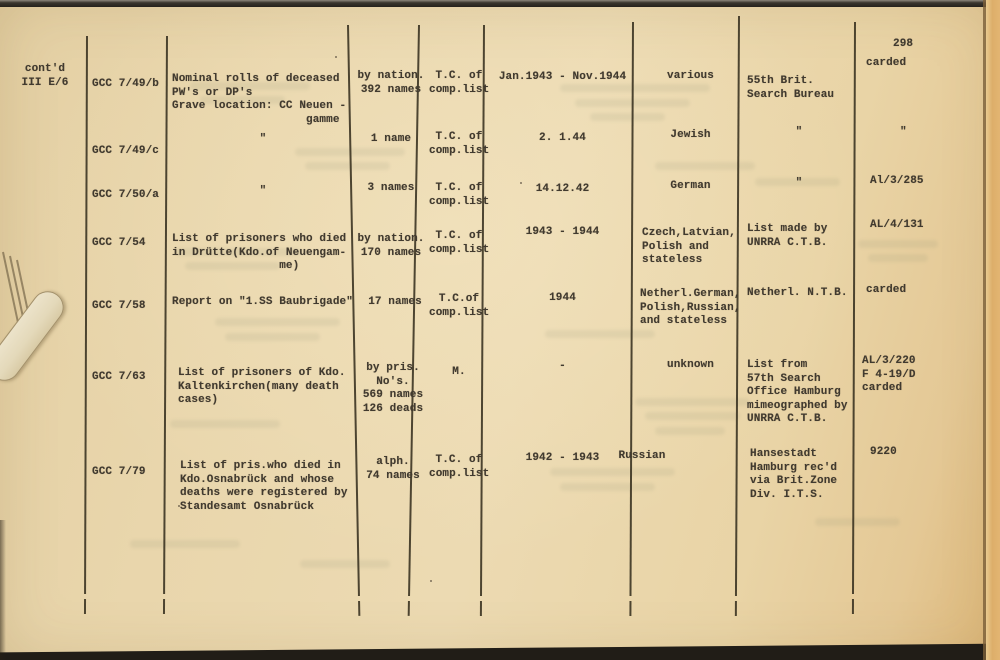 This screenshot has width=1000, height=660. Describe the element at coordinates (562, 138) in the screenshot. I see `date-cell: 2. 1.44` at that location.